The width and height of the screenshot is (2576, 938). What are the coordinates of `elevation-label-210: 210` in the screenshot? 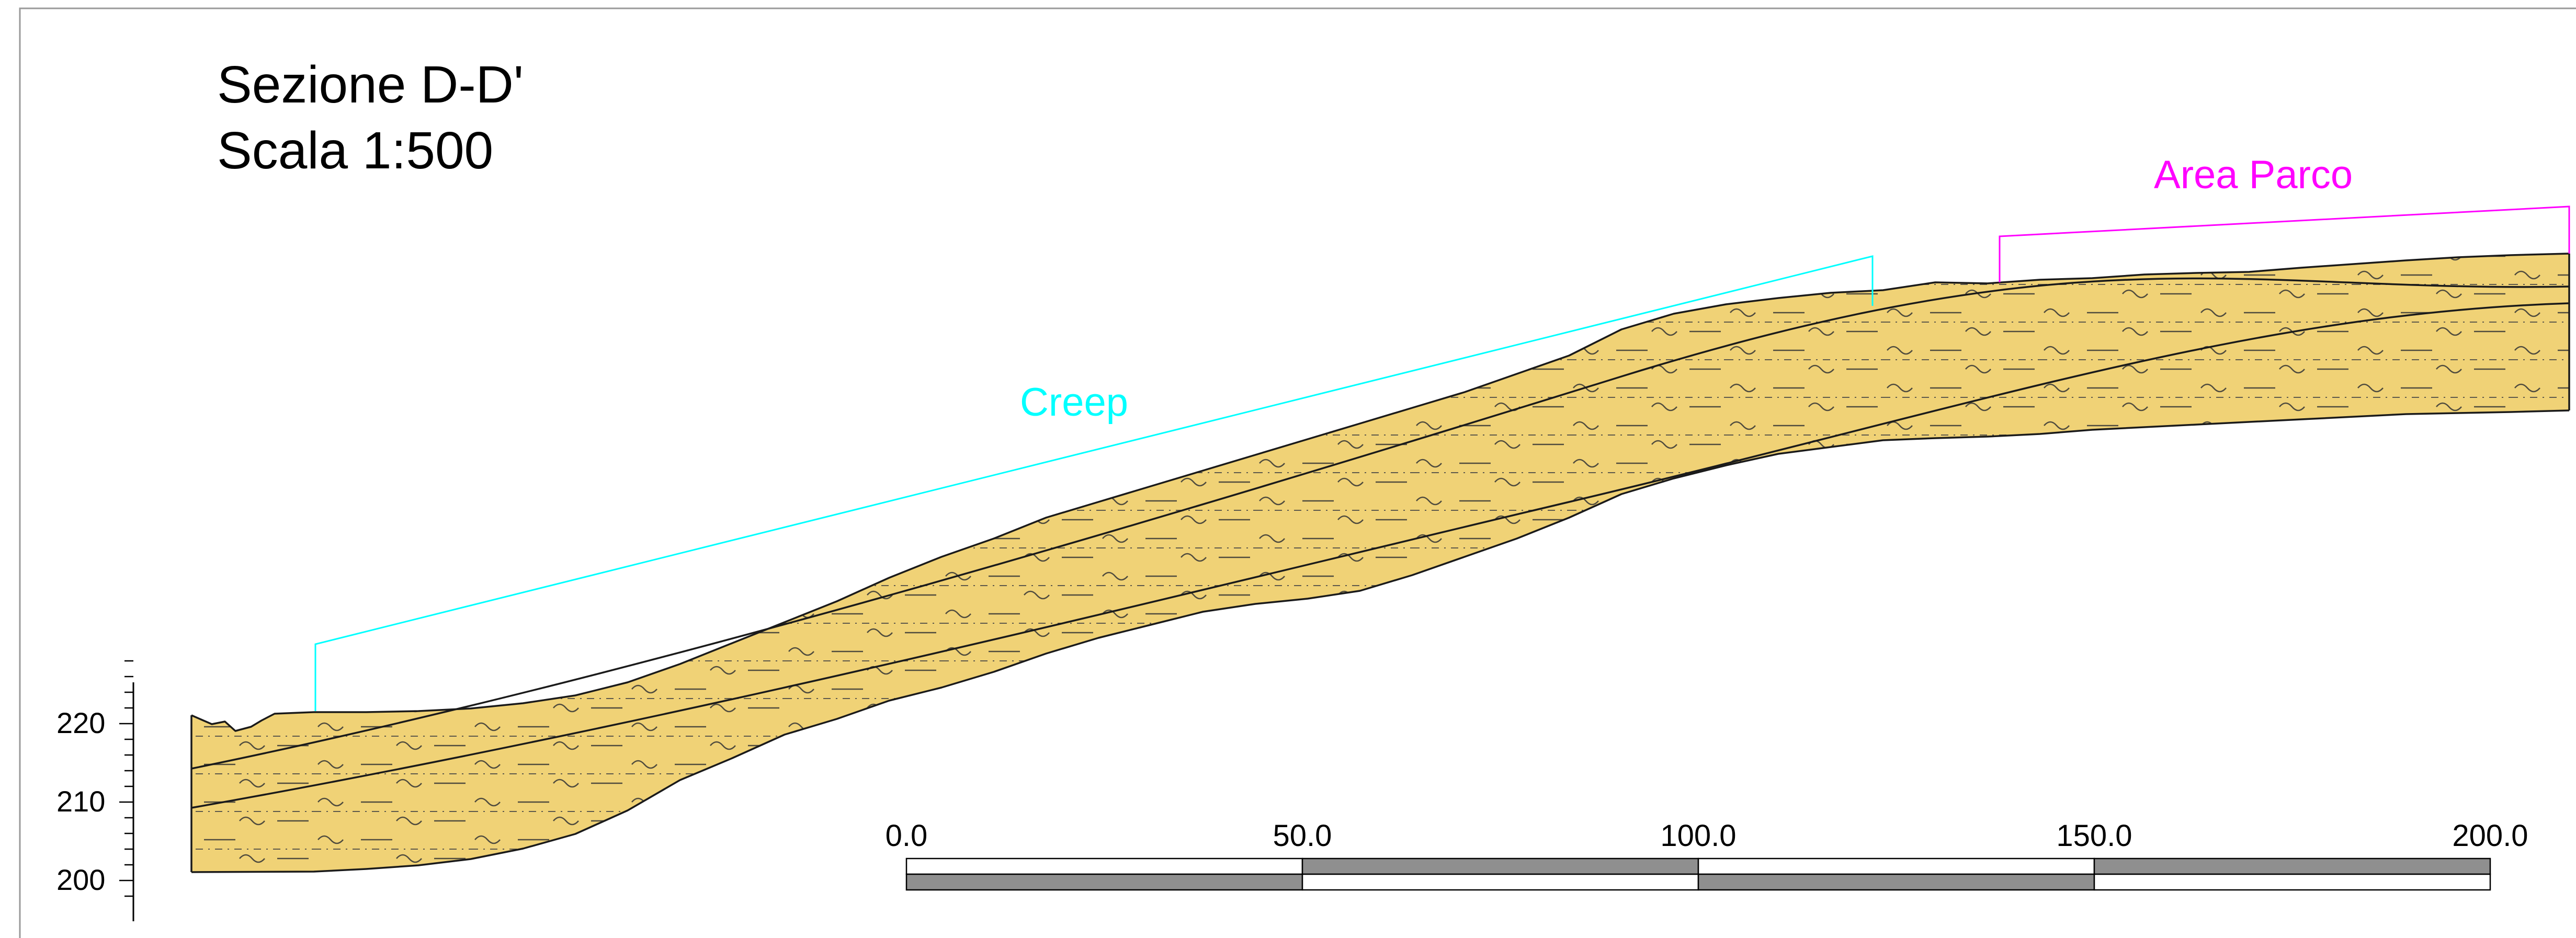 It's located at (80, 801).